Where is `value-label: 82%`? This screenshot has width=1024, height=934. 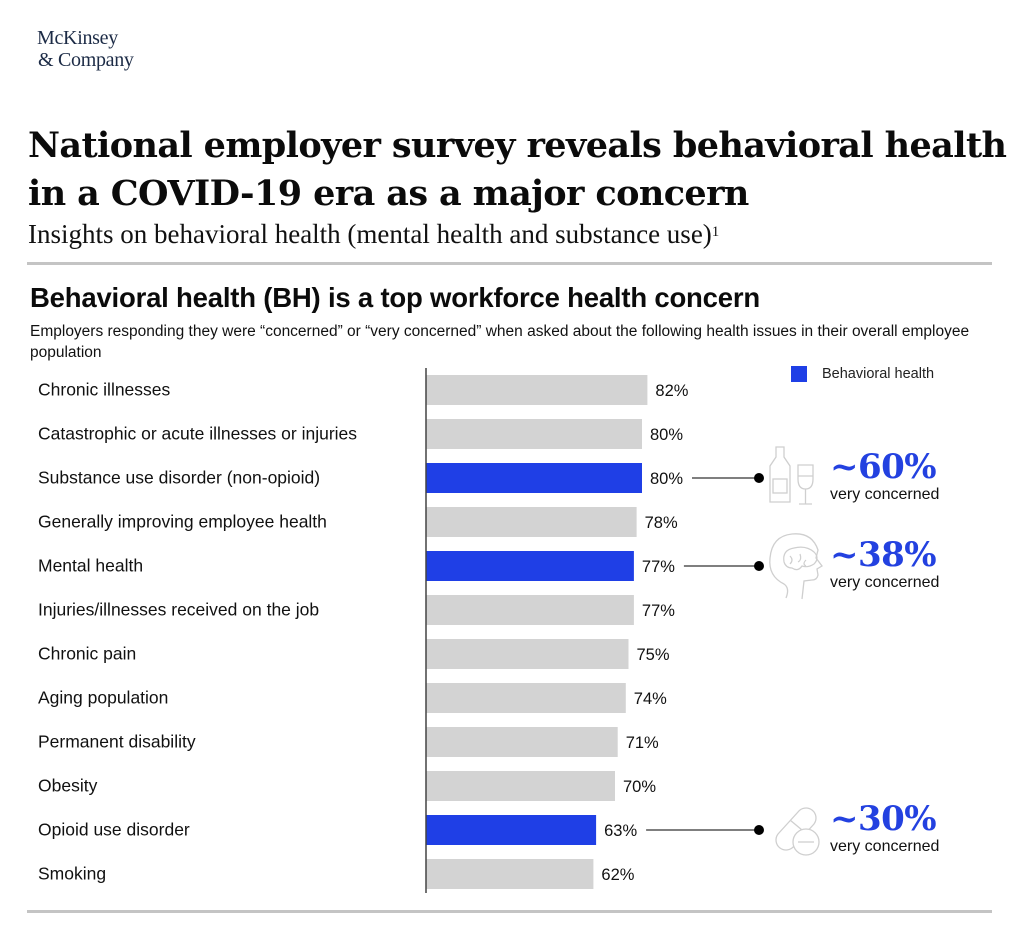 value-label: 82% is located at coordinates (671, 391).